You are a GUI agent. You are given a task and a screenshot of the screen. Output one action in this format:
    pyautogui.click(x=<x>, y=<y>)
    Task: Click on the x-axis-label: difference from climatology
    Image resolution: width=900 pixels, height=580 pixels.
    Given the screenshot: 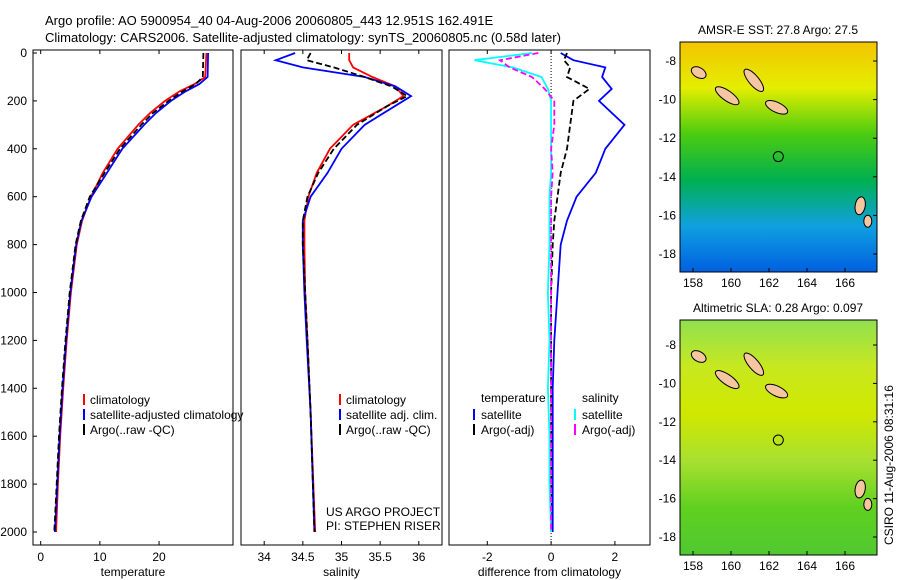 What is the action you would take?
    pyautogui.click(x=549, y=572)
    